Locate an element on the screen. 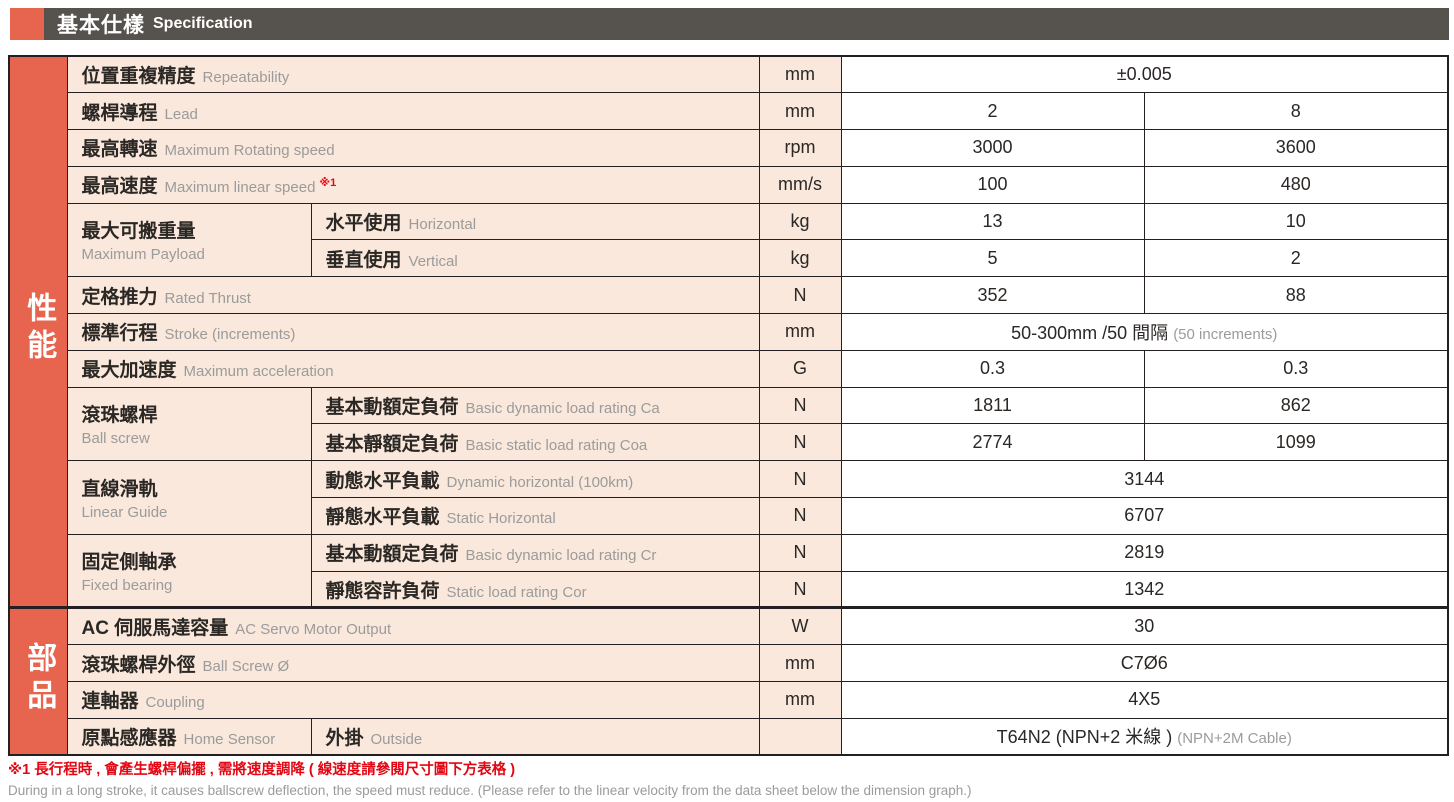 The image size is (1454, 802). max-linear-speed-value-1: 100 is located at coordinates (992, 184).